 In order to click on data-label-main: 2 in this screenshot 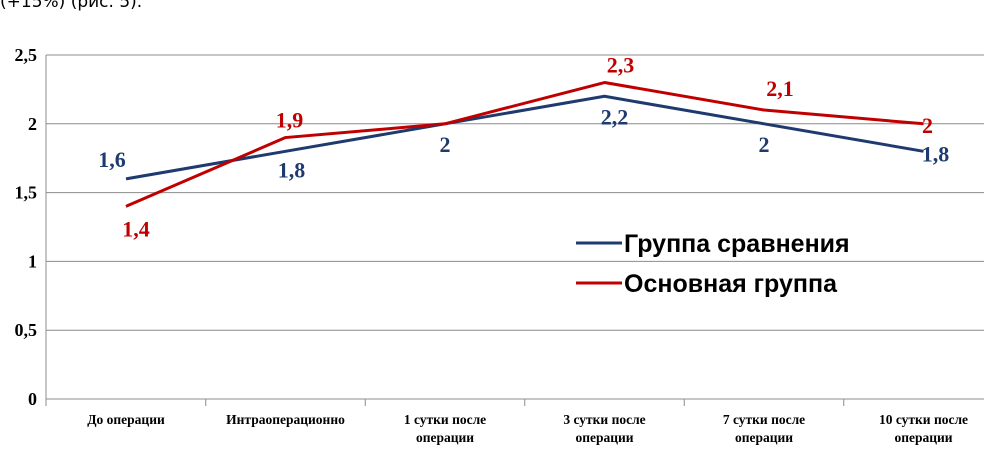, I will do `click(927, 125)`.